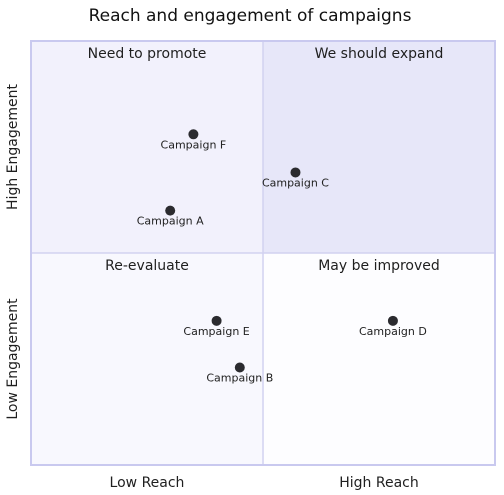  What do you see at coordinates (170, 221) in the screenshot?
I see `point-label: Campaign A` at bounding box center [170, 221].